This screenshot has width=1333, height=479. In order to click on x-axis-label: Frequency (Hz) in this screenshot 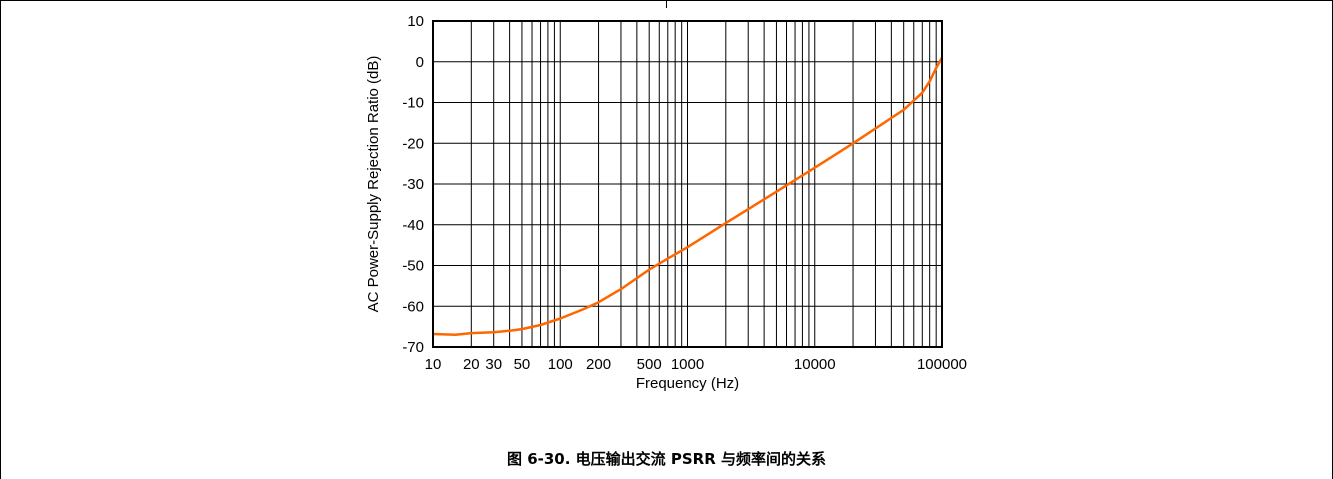, I will do `click(687, 383)`.